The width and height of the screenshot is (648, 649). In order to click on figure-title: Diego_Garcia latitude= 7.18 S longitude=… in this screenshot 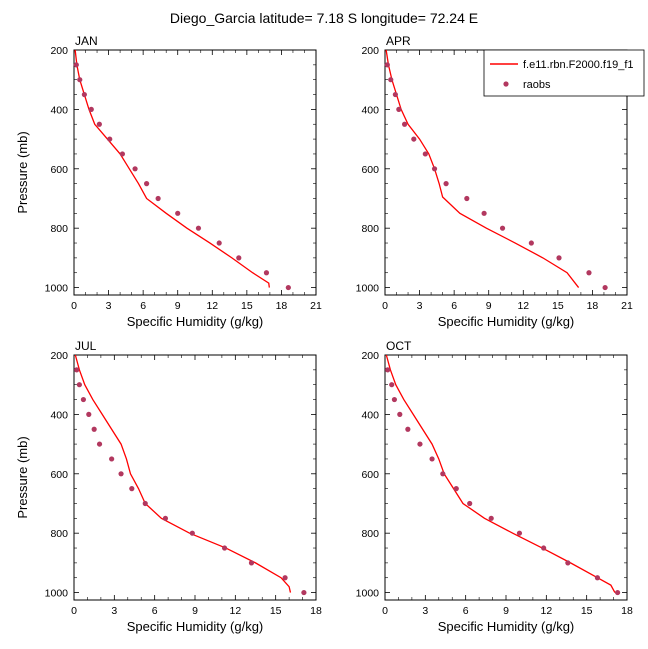, I will do `click(324, 18)`.